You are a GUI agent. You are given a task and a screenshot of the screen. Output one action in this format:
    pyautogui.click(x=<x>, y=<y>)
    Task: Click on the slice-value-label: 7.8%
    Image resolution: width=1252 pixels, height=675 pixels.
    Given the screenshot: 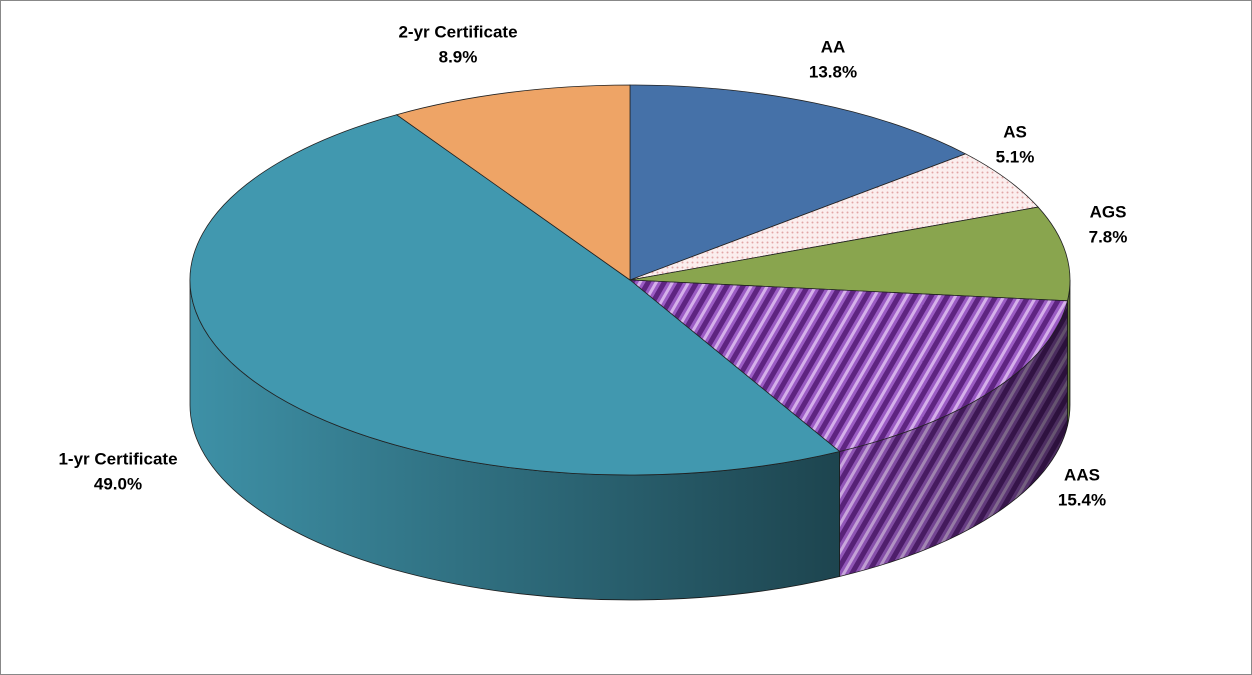 What is the action you would take?
    pyautogui.click(x=1108, y=236)
    